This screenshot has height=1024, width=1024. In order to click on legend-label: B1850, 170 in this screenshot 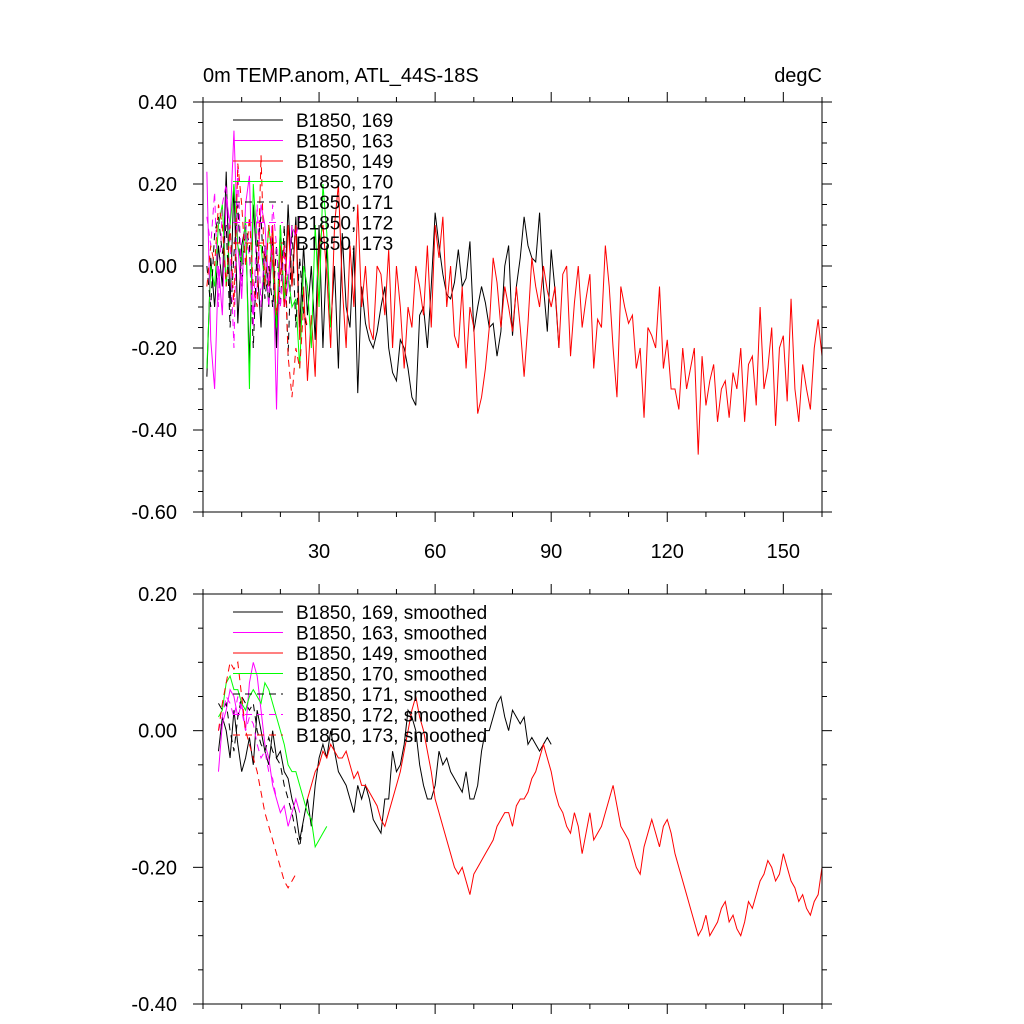, I will do `click(344, 183)`.